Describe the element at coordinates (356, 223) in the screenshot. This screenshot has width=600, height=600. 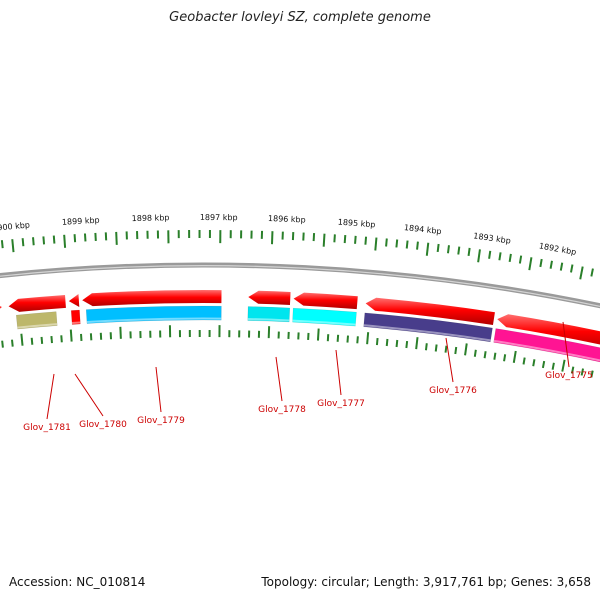
I see `kbp-label: 1895 kbp` at that location.